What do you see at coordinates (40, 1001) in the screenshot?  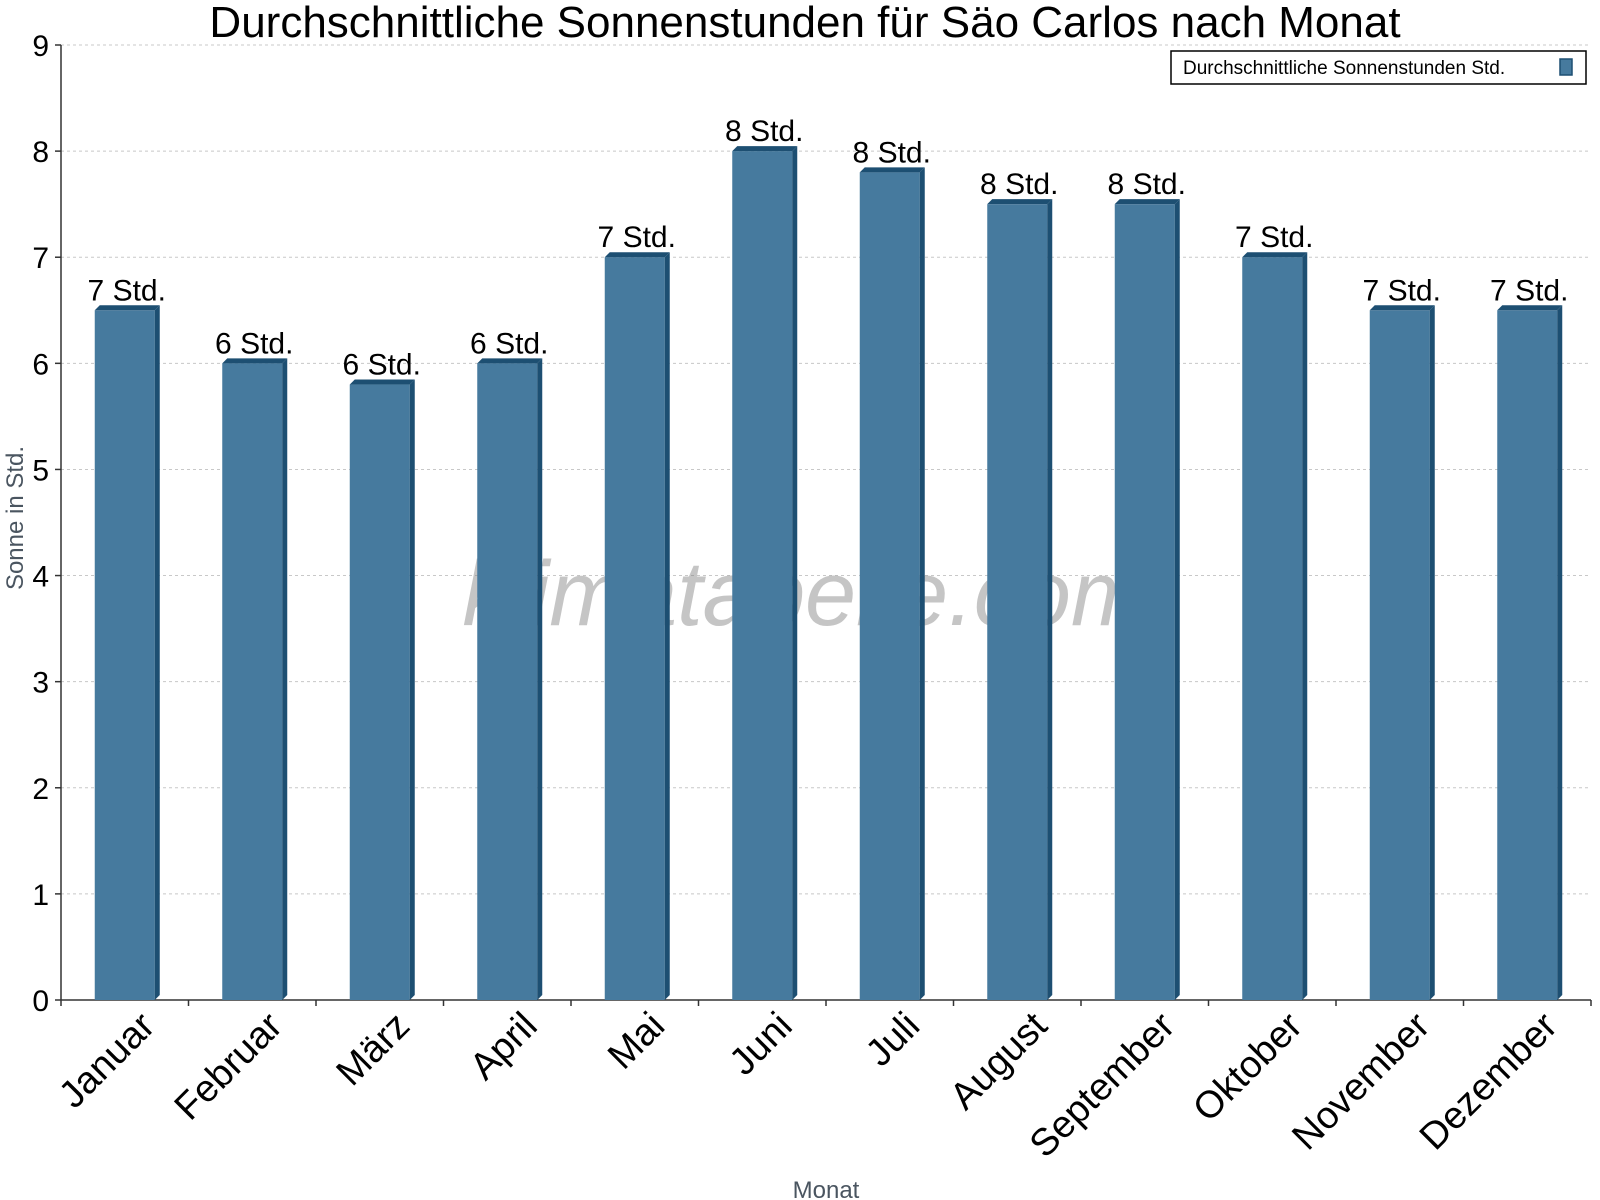 I see `y-tick-label: 0` at bounding box center [40, 1001].